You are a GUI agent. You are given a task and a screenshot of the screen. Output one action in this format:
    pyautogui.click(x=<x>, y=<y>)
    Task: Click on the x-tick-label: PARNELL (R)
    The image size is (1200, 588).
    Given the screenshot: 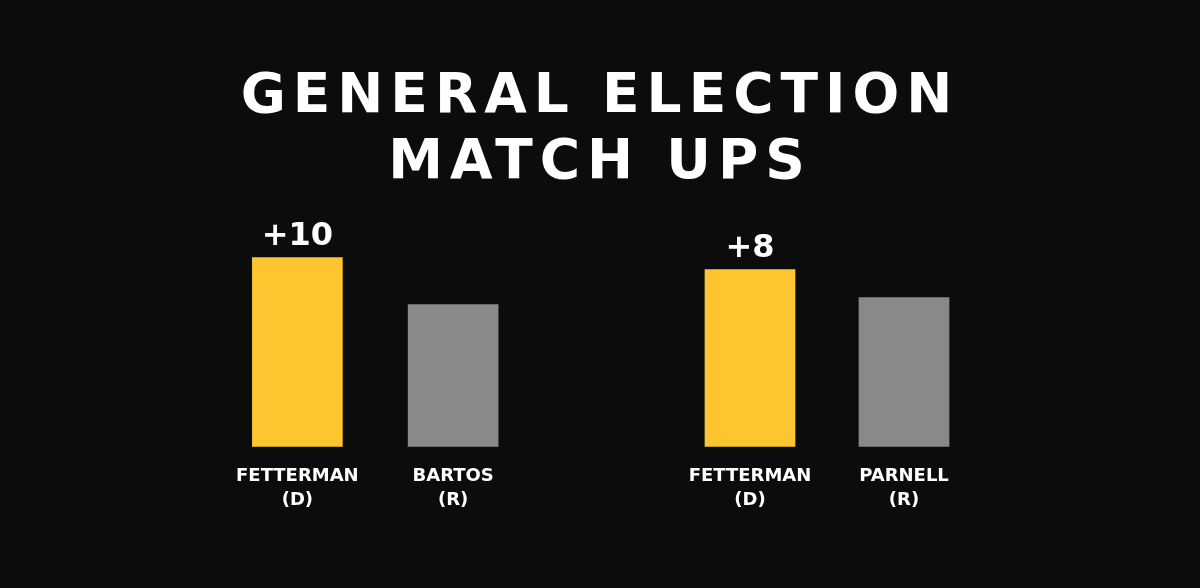 What is the action you would take?
    pyautogui.click(x=904, y=486)
    